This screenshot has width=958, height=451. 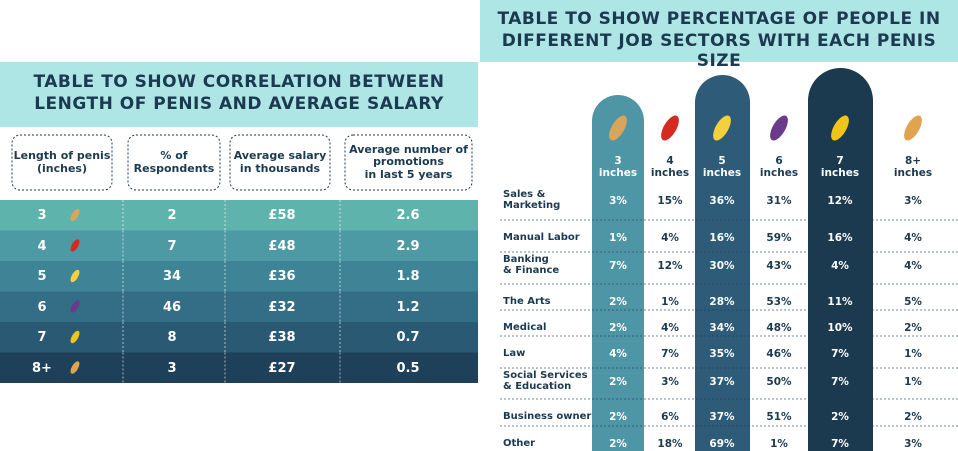 What do you see at coordinates (408, 246) in the screenshot?
I see `cell: 2.9` at bounding box center [408, 246].